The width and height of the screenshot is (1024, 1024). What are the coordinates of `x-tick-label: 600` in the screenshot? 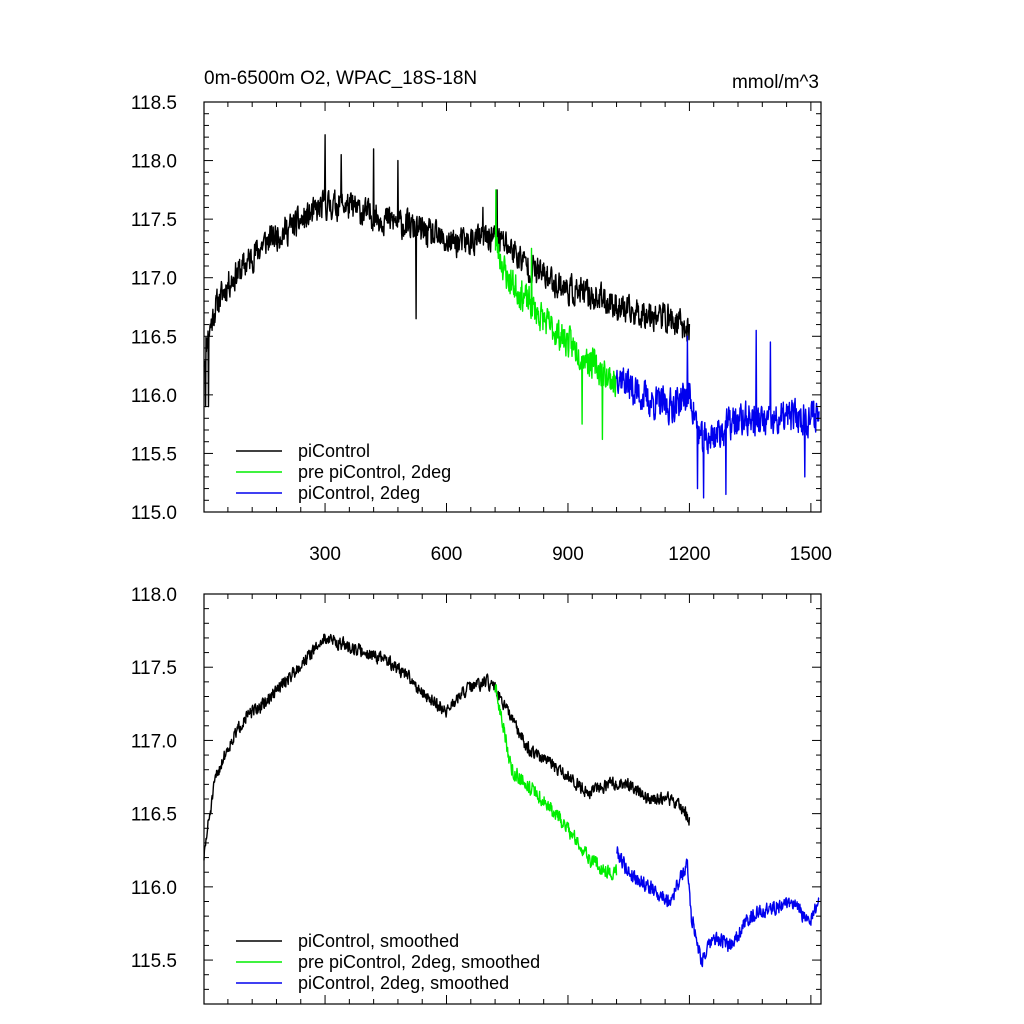 It's located at (447, 554).